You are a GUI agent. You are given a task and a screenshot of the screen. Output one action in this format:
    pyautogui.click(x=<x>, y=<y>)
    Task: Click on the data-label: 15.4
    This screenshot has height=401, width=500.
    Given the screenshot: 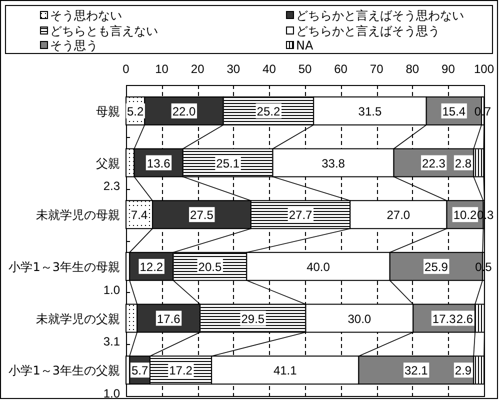 What is the action you would take?
    pyautogui.click(x=454, y=111)
    